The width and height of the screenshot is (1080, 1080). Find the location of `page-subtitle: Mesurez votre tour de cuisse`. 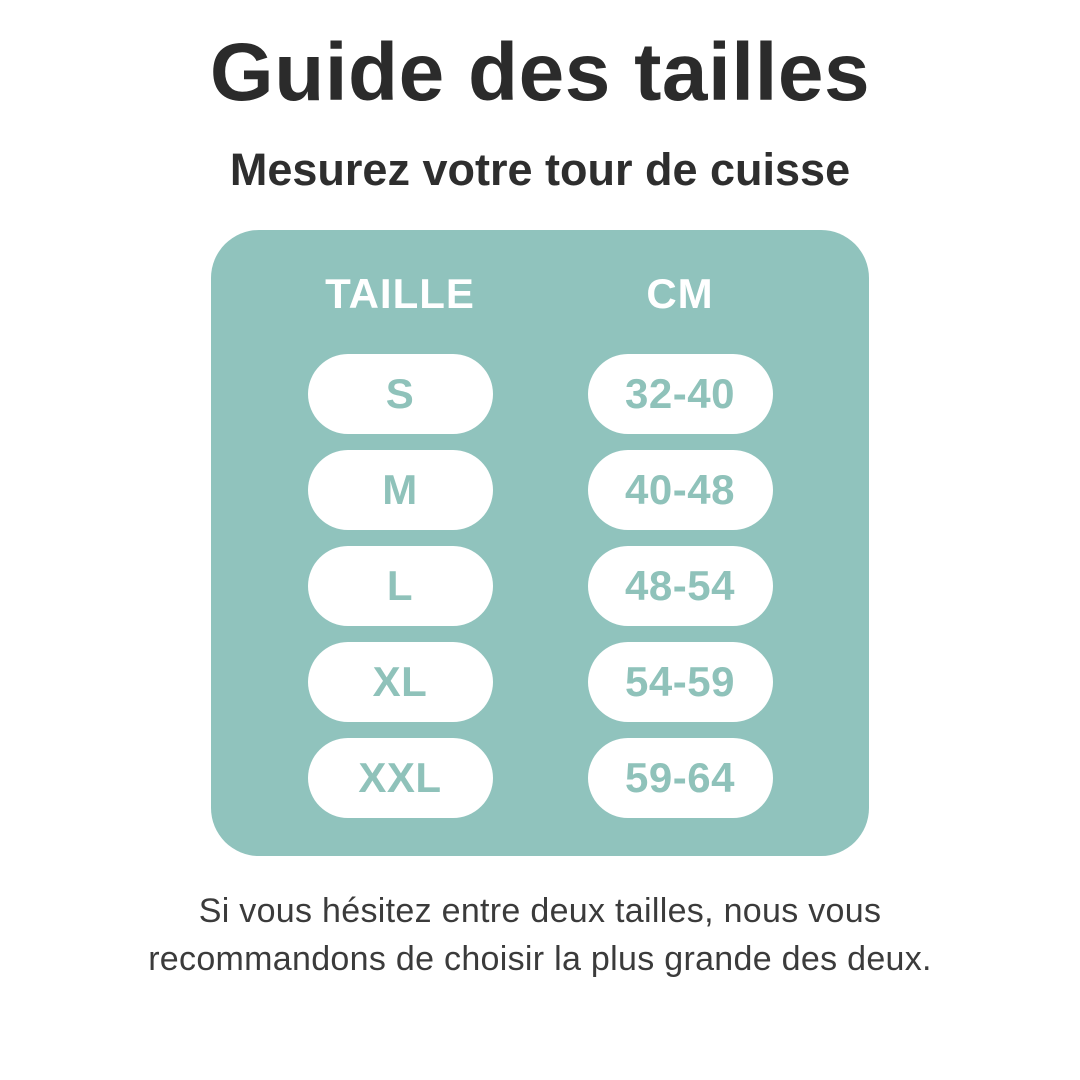

page-subtitle: Mesurez votre tour de cuisse is located at coordinates (540, 169).